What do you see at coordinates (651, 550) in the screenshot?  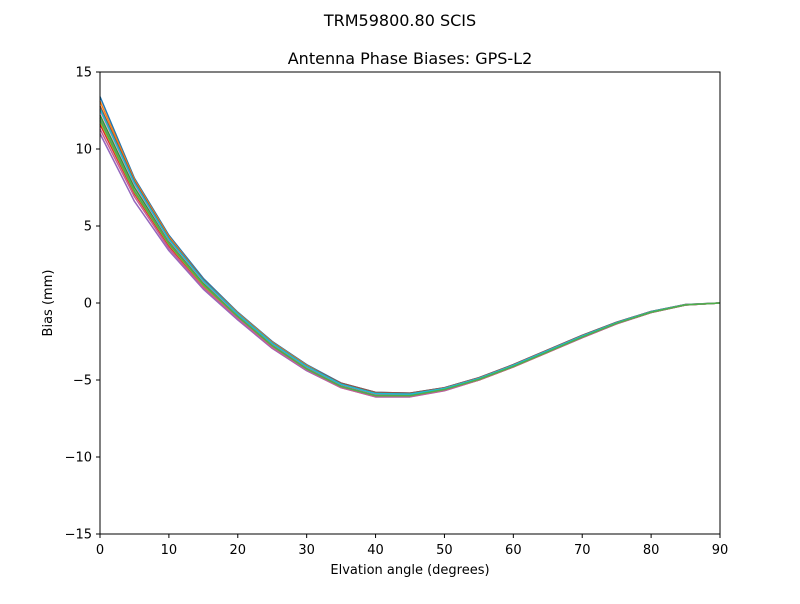 I see `x-tick-label: 80` at bounding box center [651, 550].